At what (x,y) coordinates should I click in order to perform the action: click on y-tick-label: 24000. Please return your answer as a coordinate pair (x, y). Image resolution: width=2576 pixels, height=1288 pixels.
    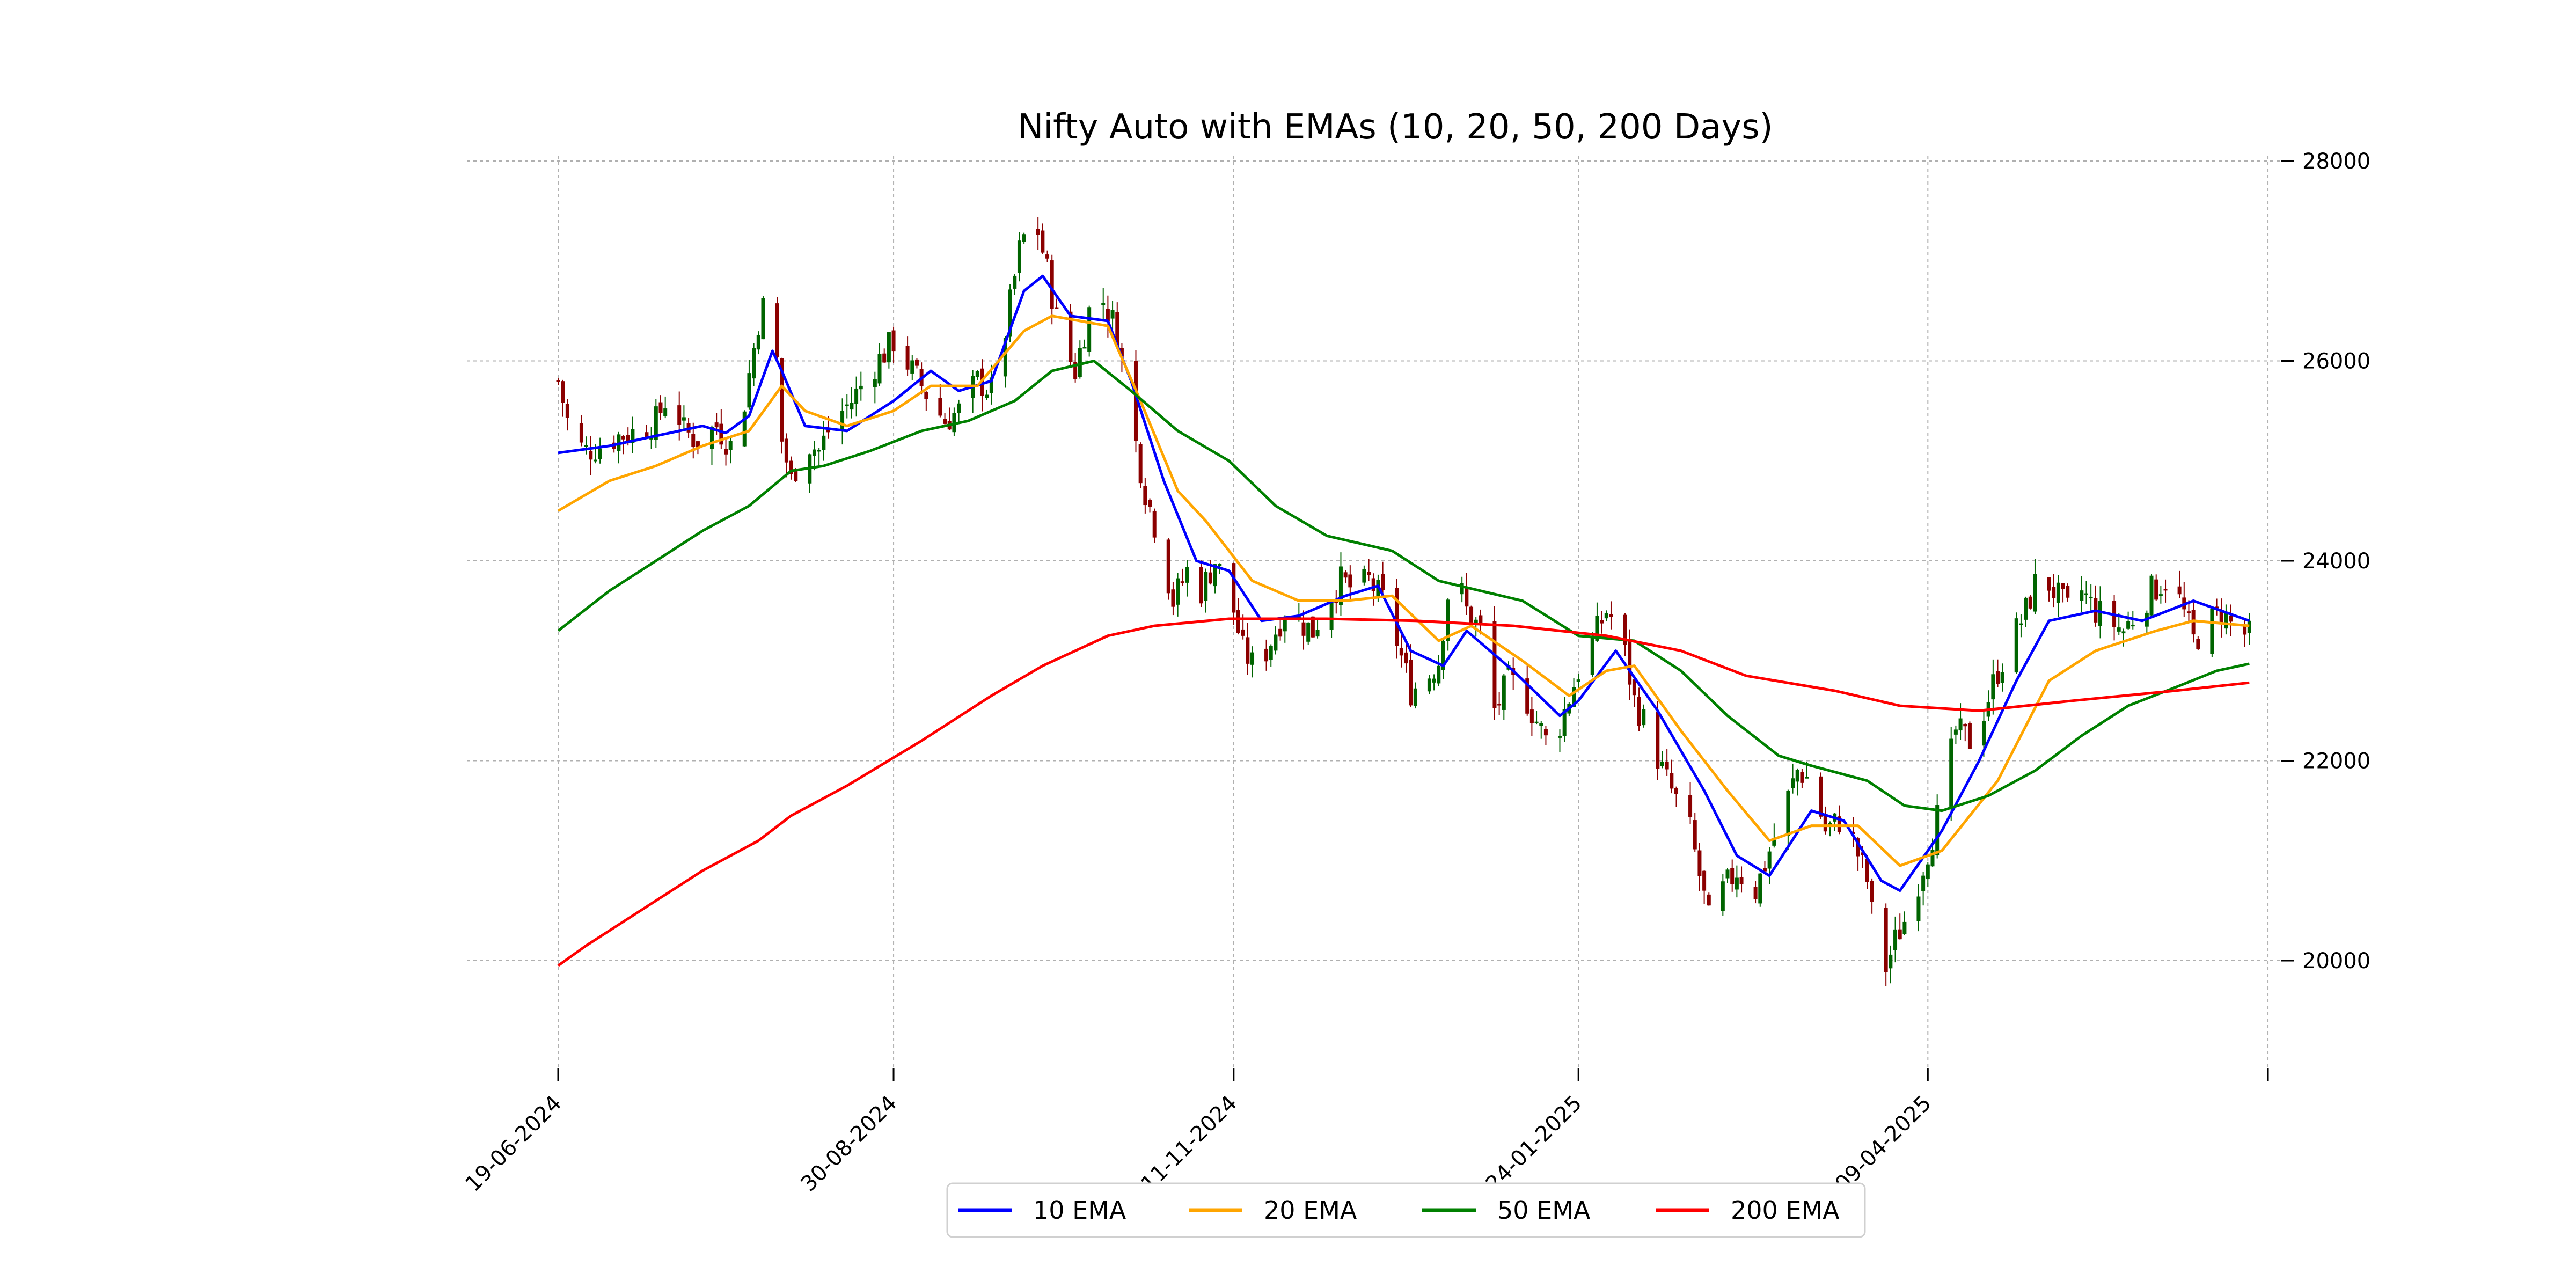
    Looking at the image, I should click on (2336, 561).